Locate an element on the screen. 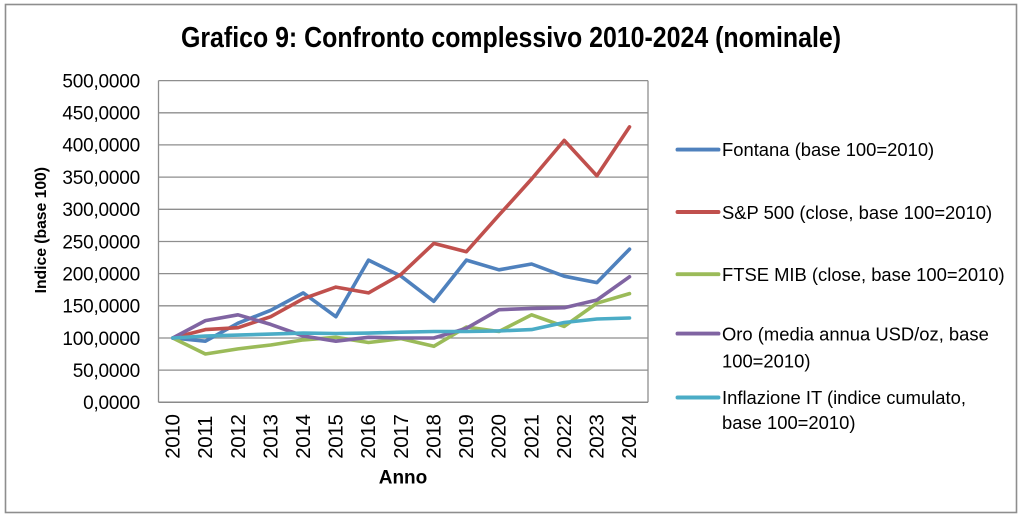 The height and width of the screenshot is (521, 1024). svg-text: 450,0000 is located at coordinates (101, 114).